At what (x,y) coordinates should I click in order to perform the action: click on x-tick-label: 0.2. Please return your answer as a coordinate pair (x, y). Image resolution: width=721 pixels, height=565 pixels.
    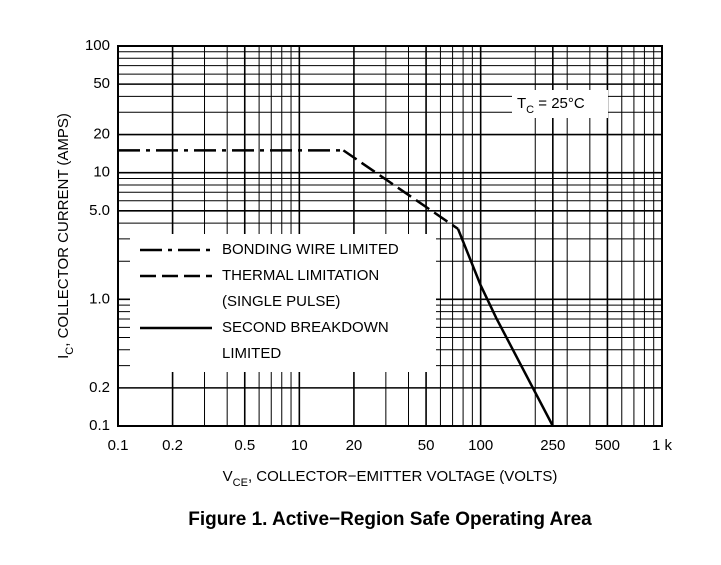
    Looking at the image, I should click on (172, 445).